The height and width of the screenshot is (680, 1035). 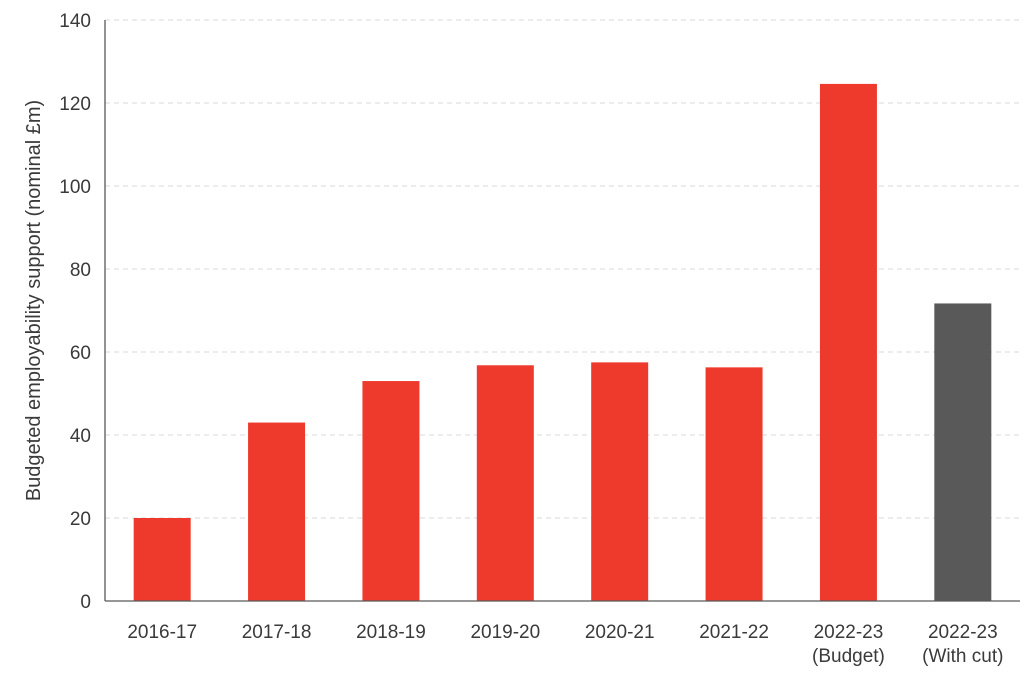 I want to click on y-tick-label: 40, so click(x=80, y=436).